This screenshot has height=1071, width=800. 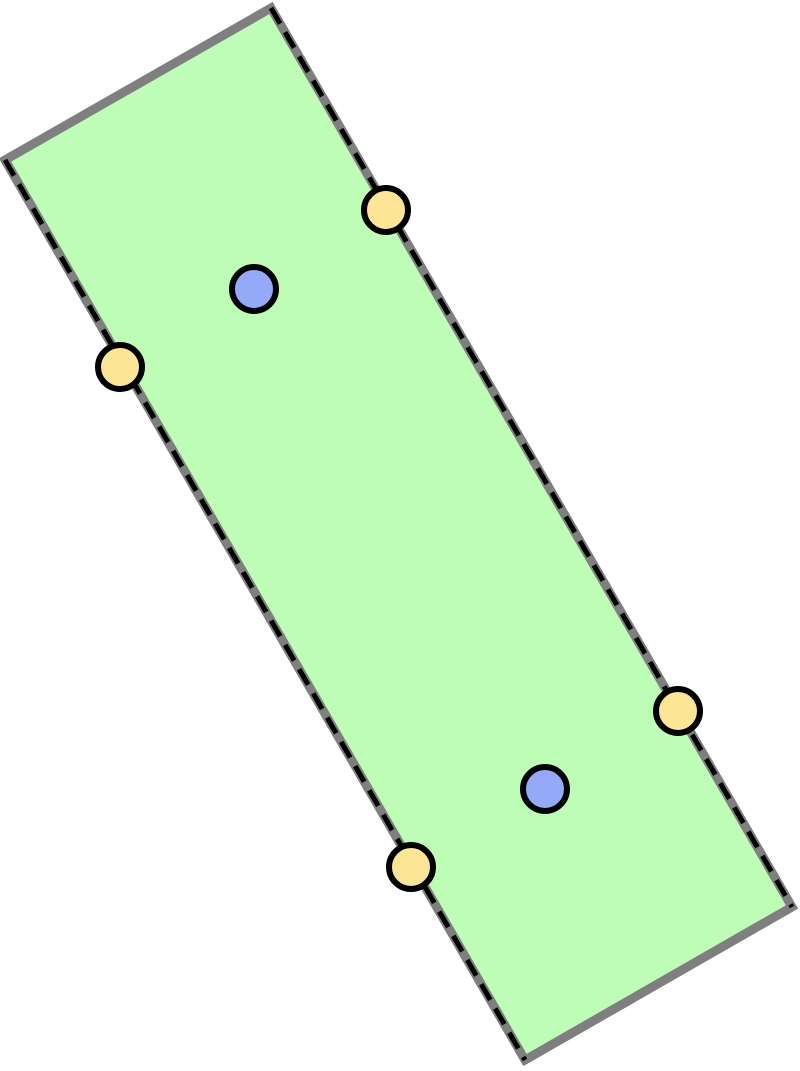 I want to click on edge-handle-right, so click(x=678, y=711).